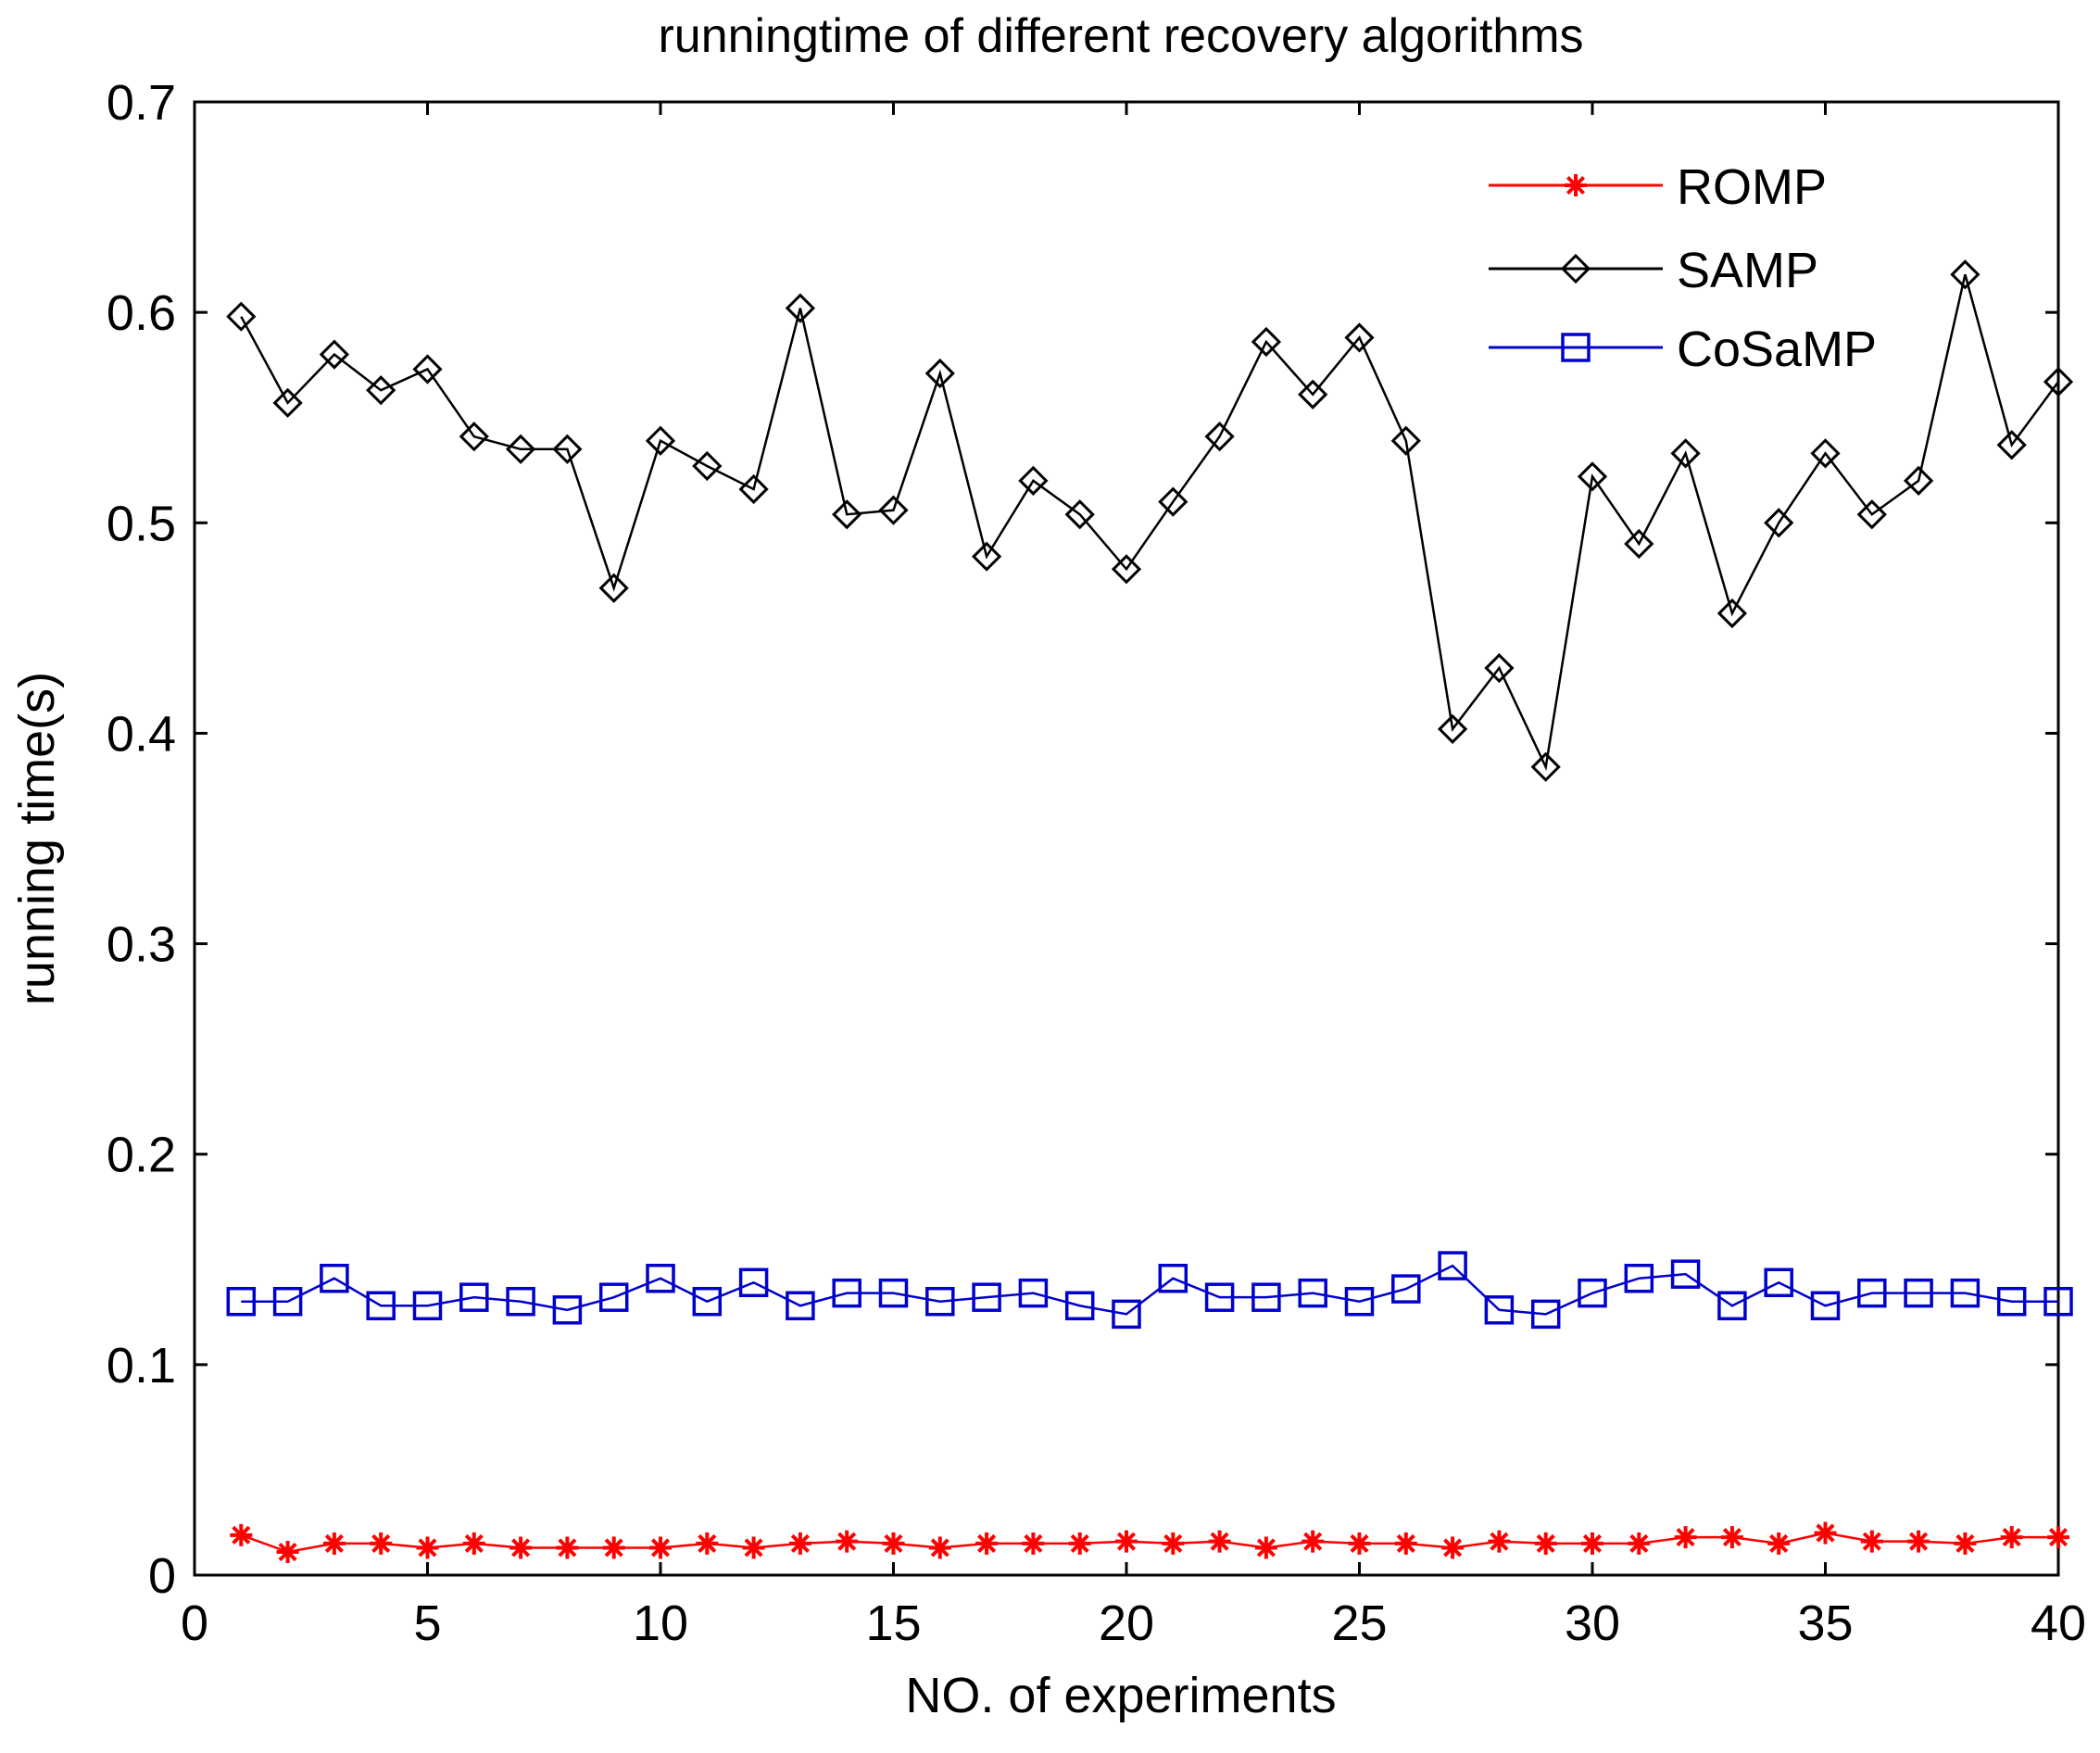  I want to click on series-line-cosamp, so click(1149, 1290).